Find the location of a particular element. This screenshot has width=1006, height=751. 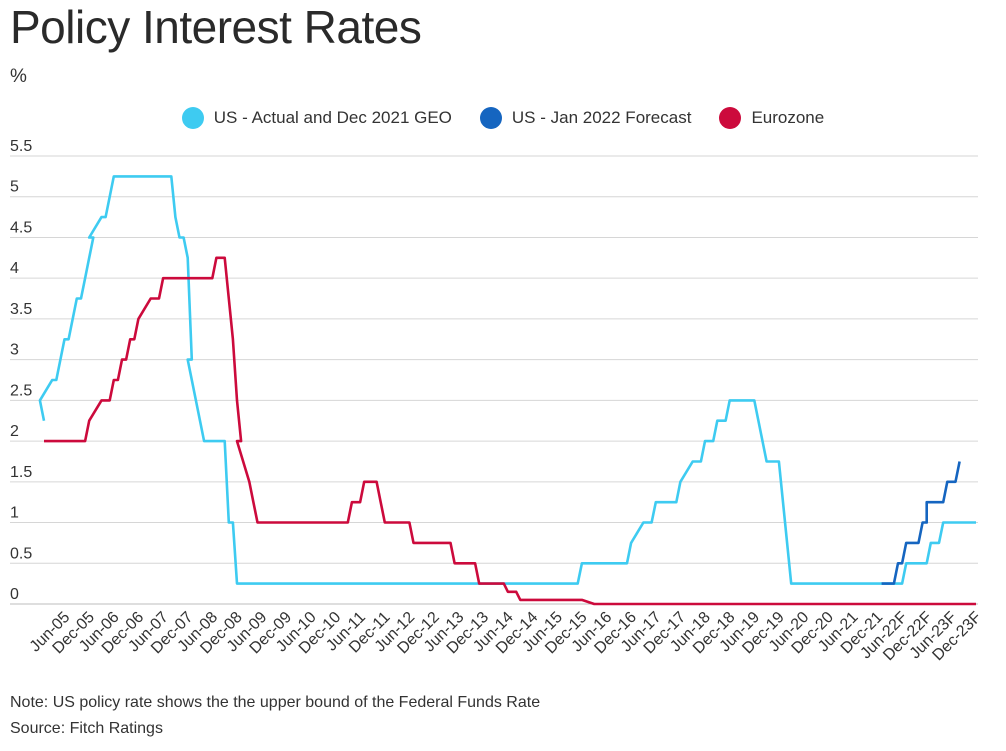

y-tick-label: 4.5 is located at coordinates (21, 227).